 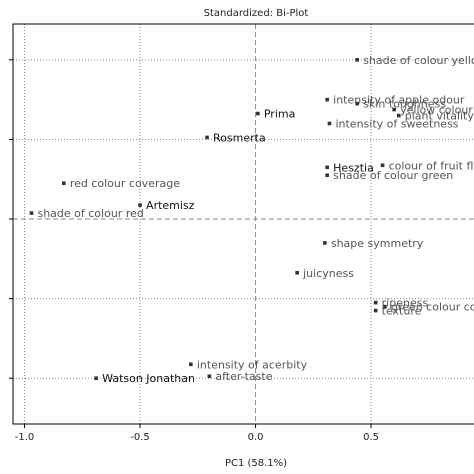 I want to click on biplot-point: ripeness, so click(x=401, y=303).